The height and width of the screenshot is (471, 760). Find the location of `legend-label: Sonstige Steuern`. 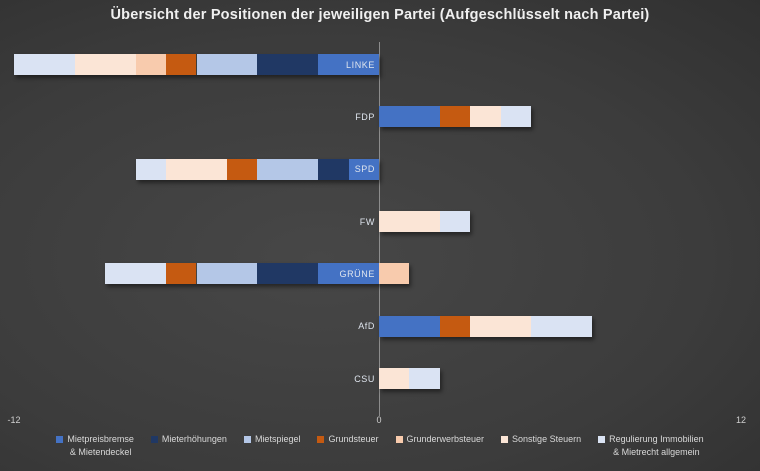

legend-label: Sonstige Steuern is located at coordinates (547, 439).